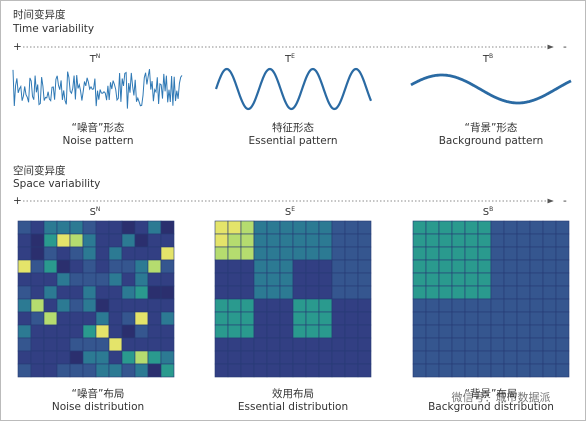 The width and height of the screenshot is (586, 421). What do you see at coordinates (98, 407) in the screenshot?
I see `caption-en: Noise distribution` at bounding box center [98, 407].